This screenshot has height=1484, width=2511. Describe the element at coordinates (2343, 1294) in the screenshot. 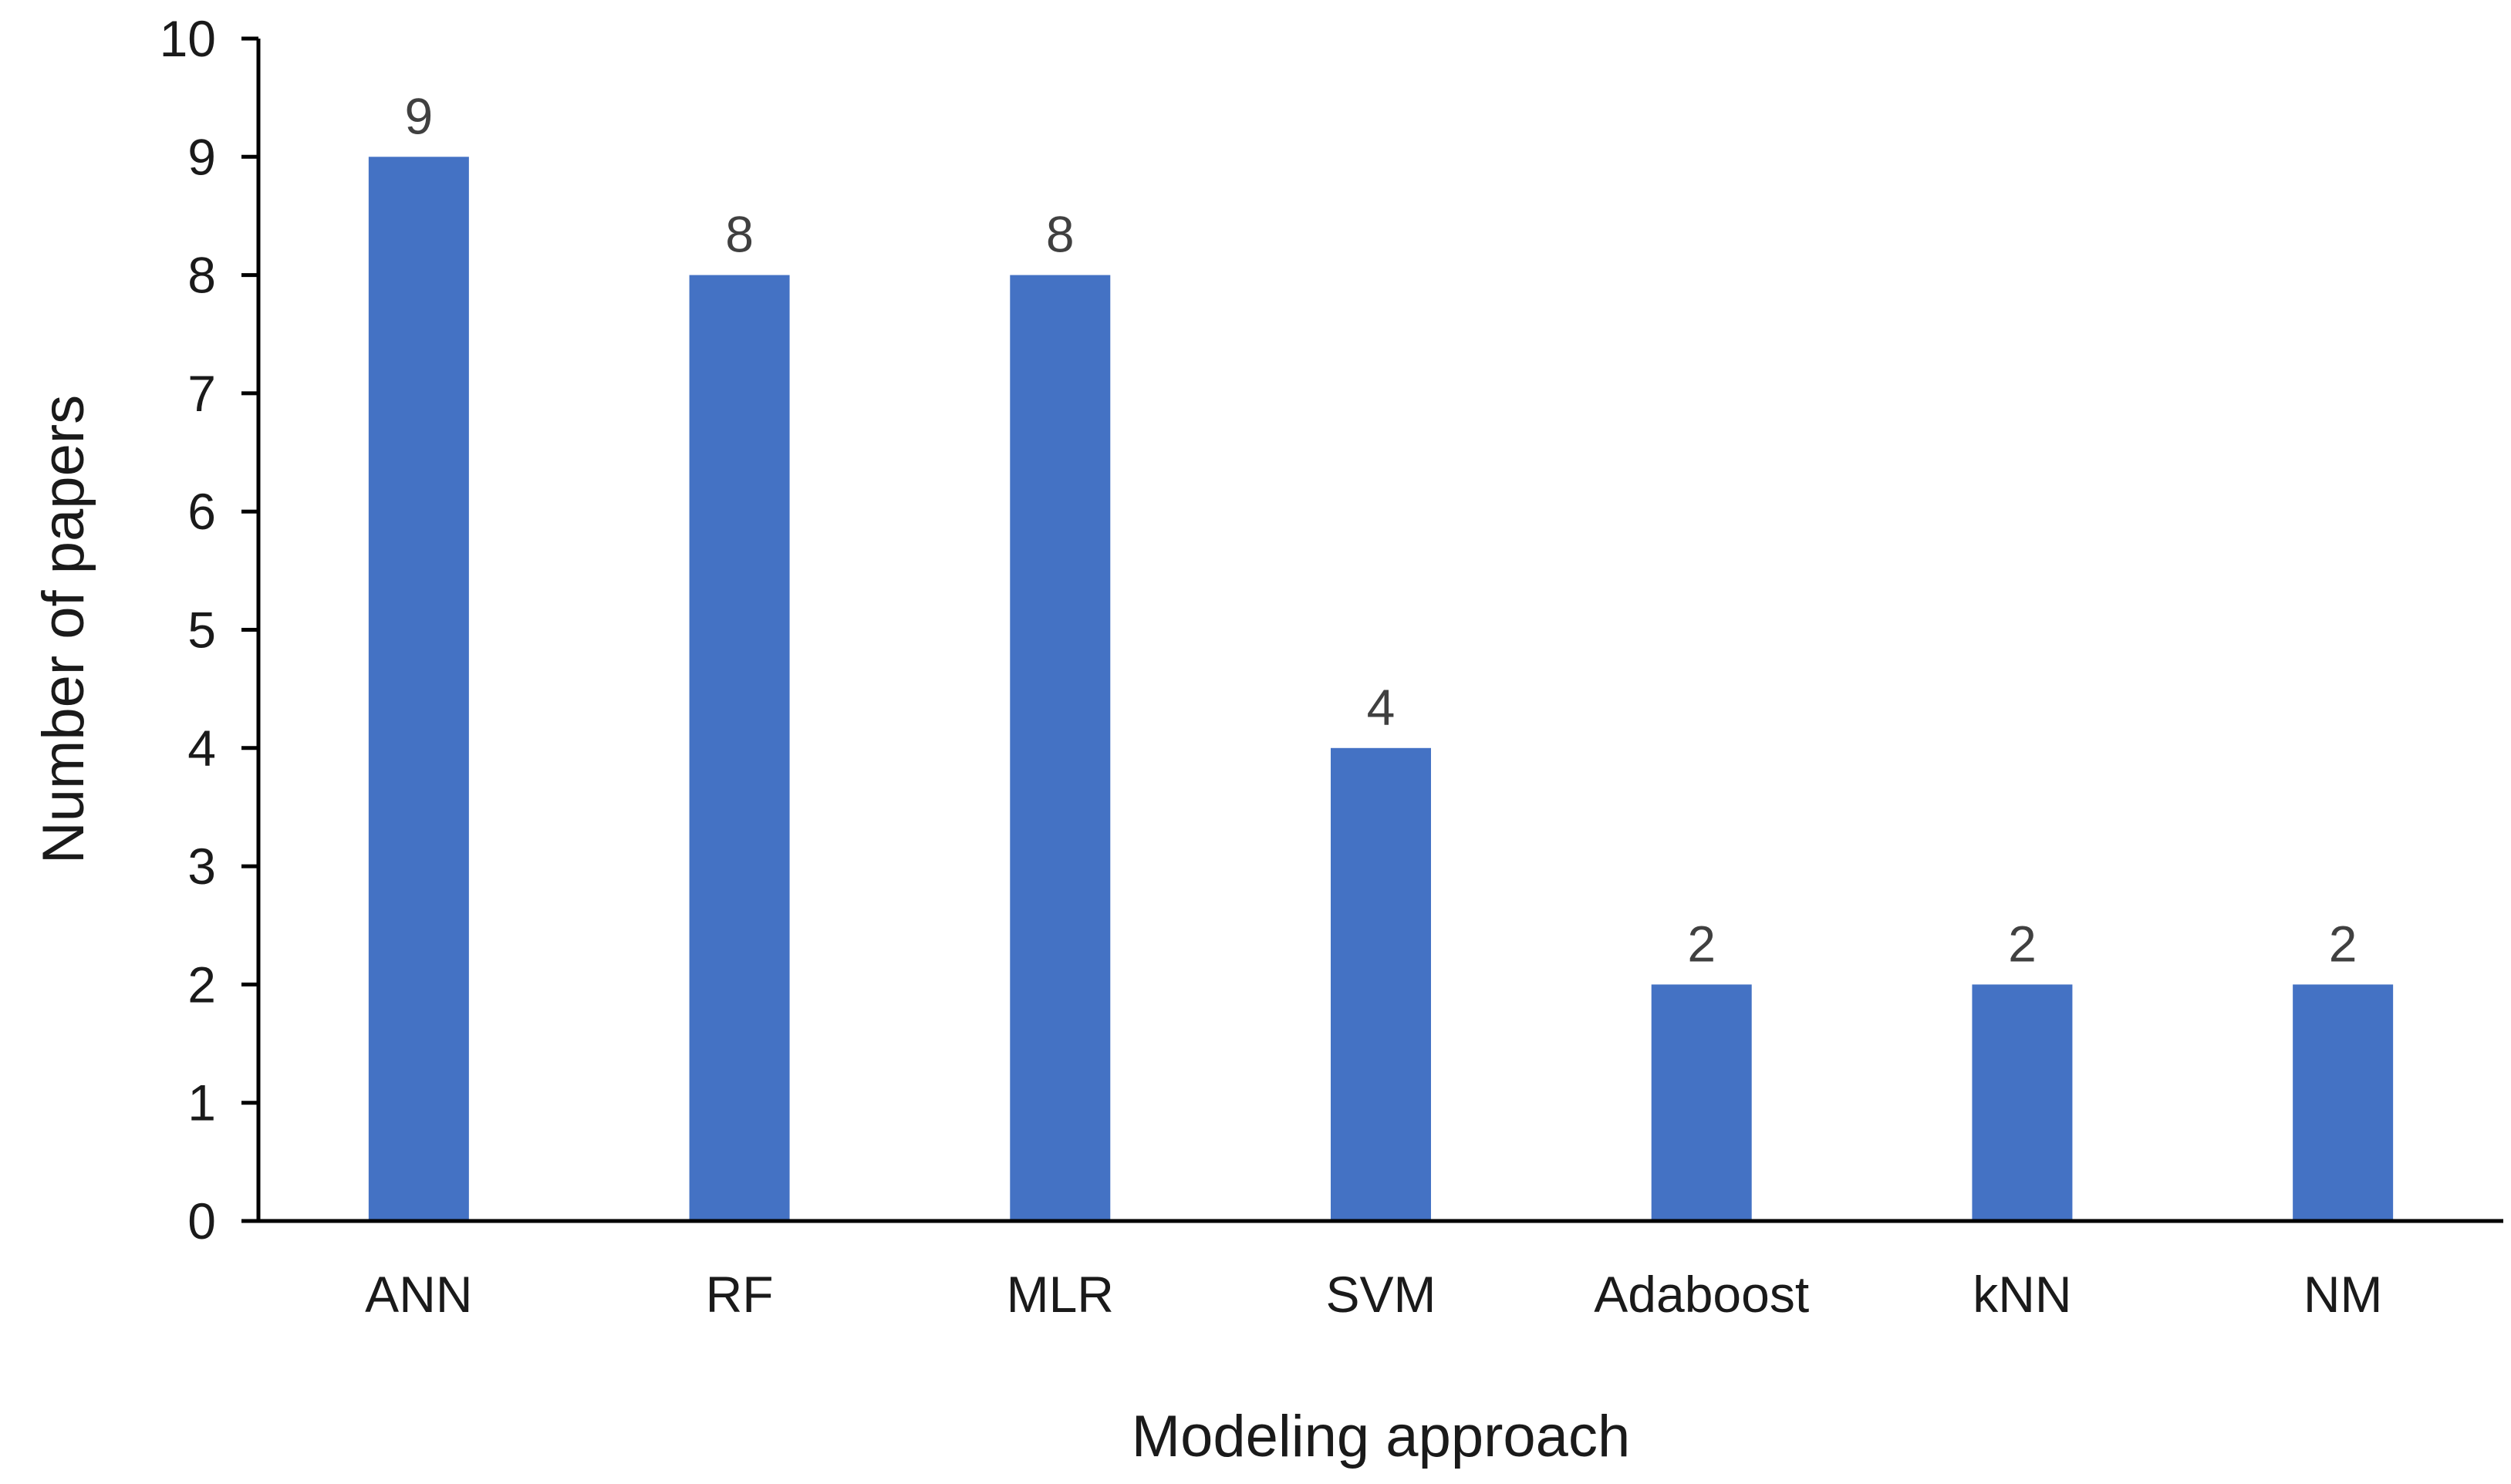

I see `x-tick-label-nm: NM` at that location.